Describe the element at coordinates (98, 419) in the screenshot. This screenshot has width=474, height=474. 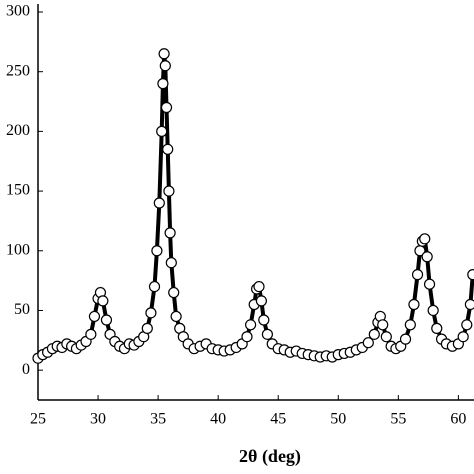
I see `x-tick-label: 30` at that location.